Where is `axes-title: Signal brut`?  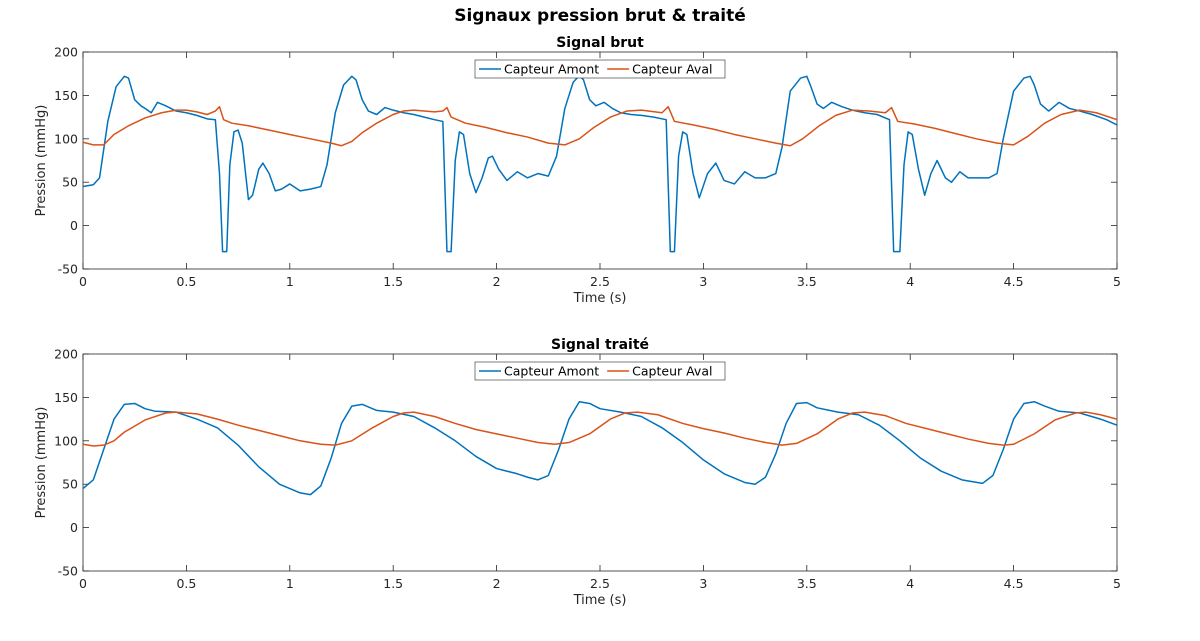 axes-title: Signal brut is located at coordinates (600, 43).